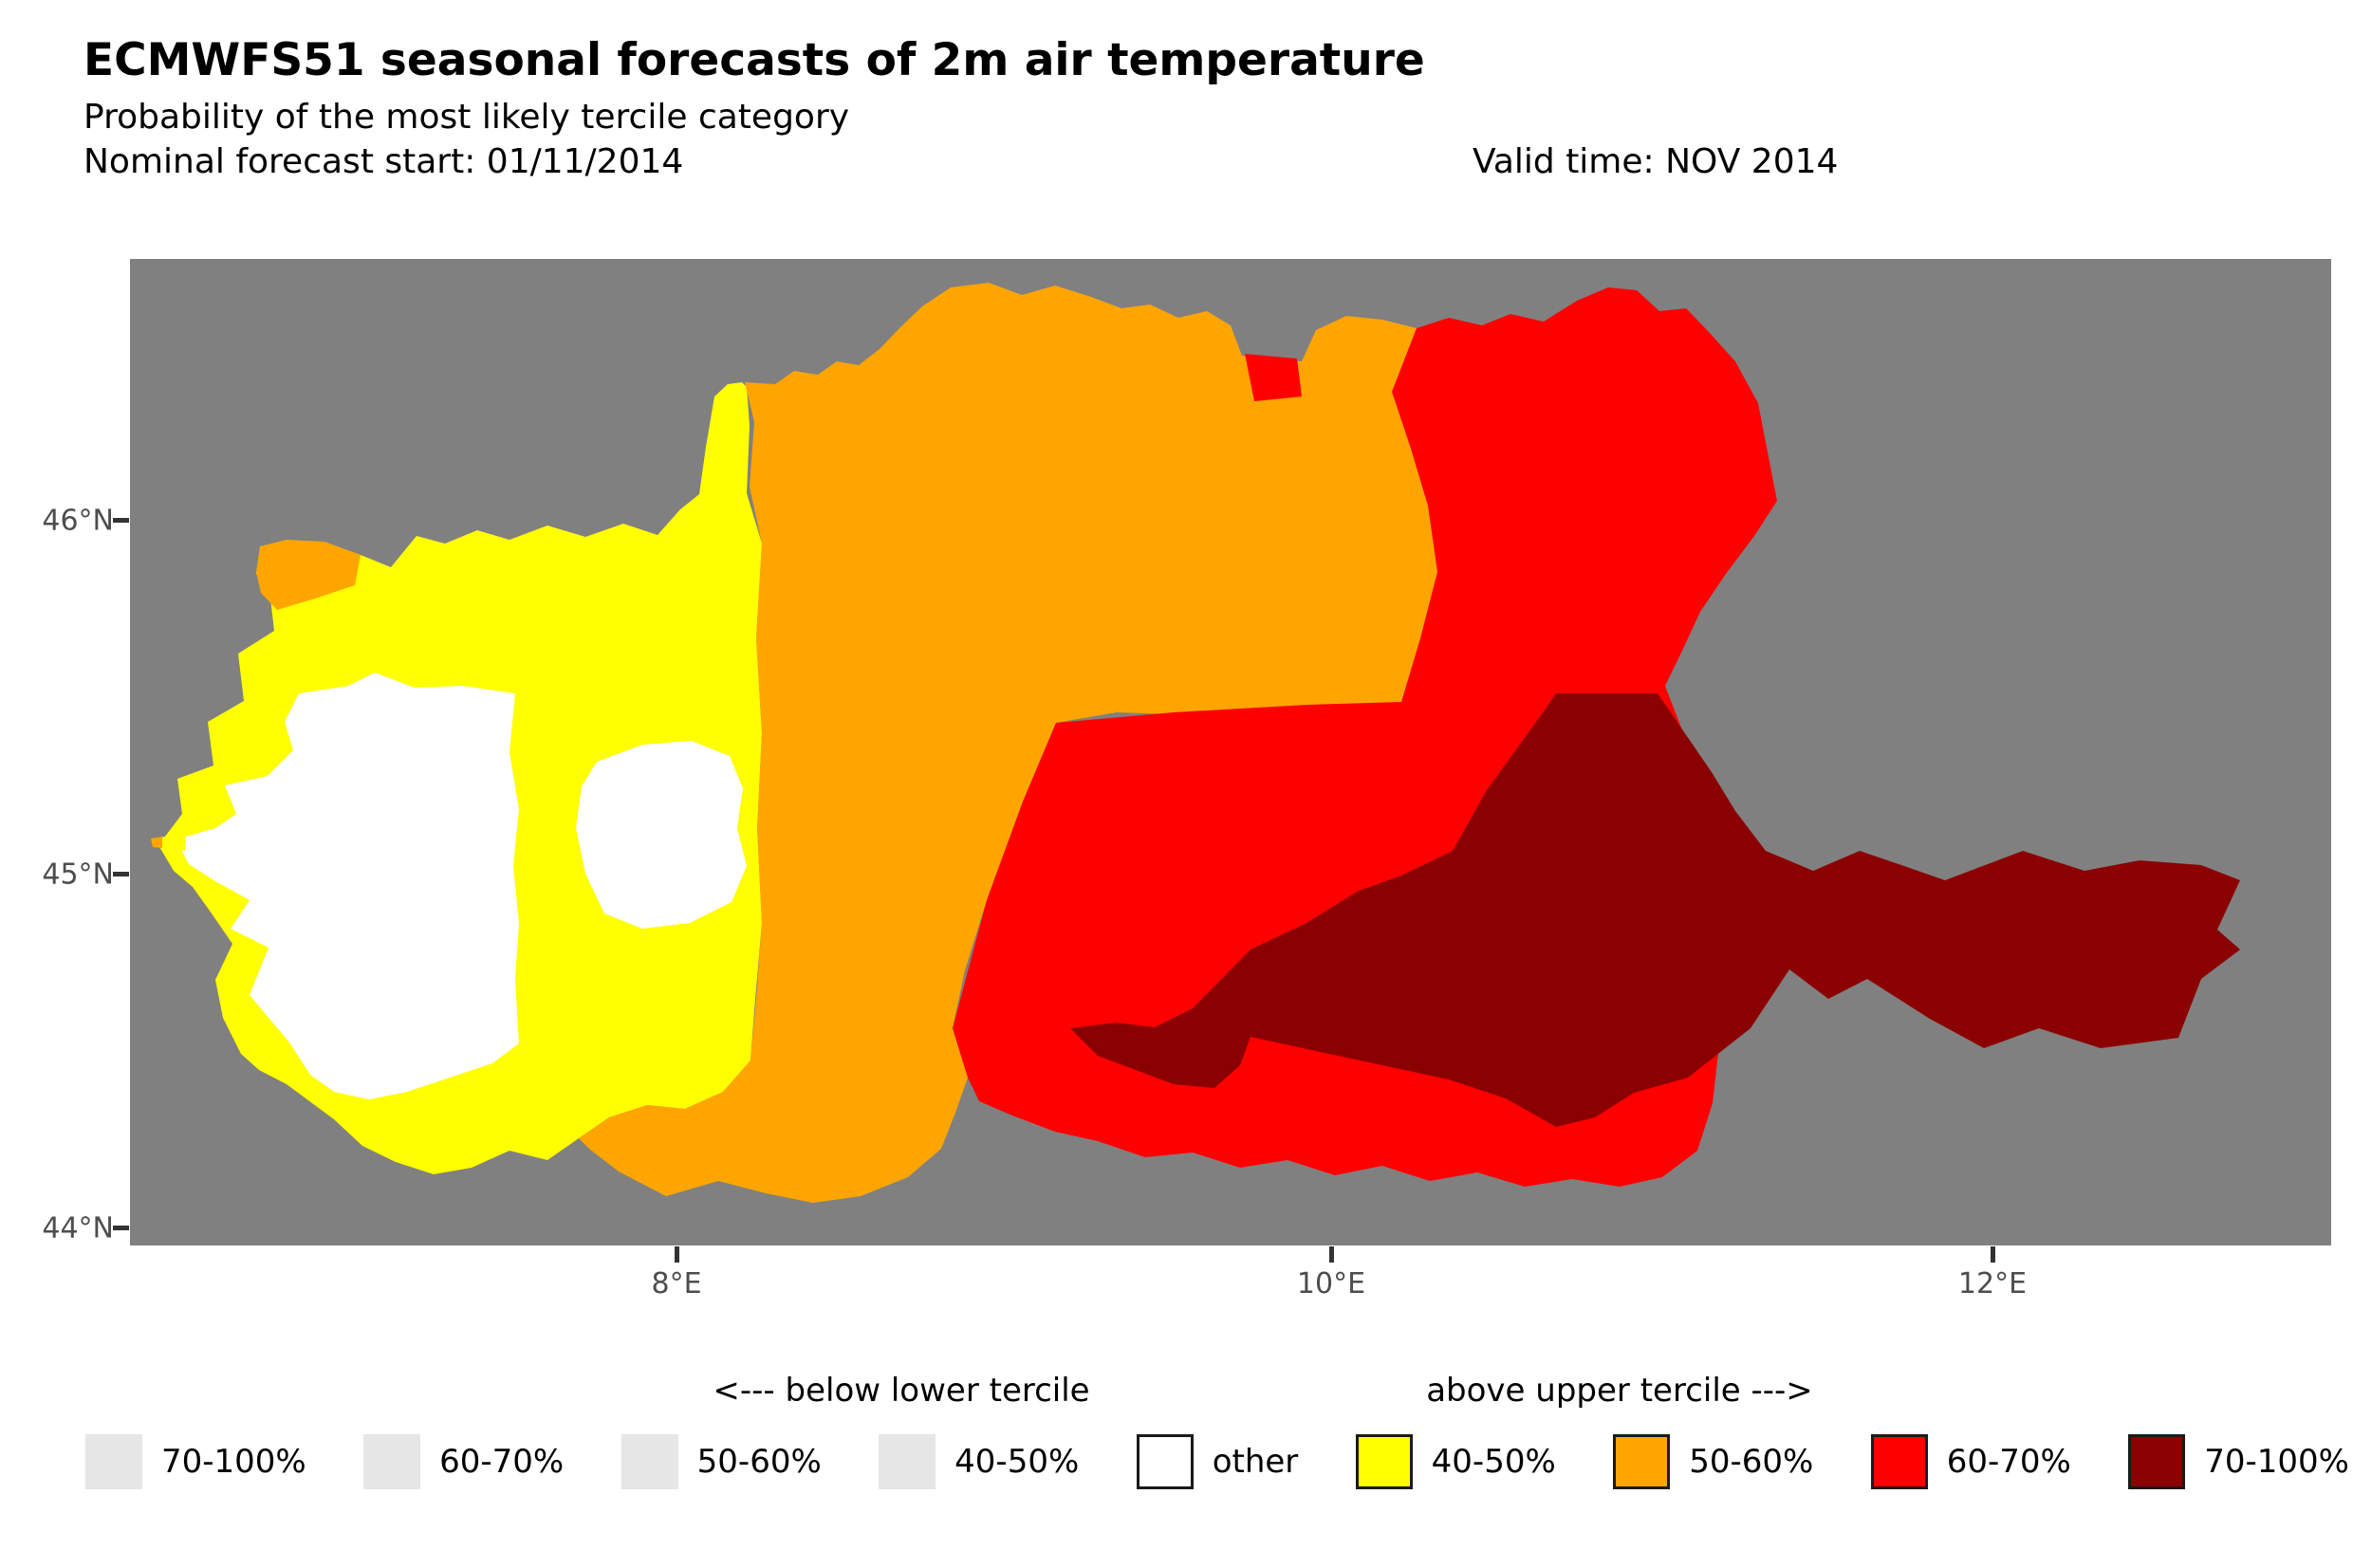 The image size is (2353, 1568). I want to click on x-tick-12E, so click(1993, 1255).